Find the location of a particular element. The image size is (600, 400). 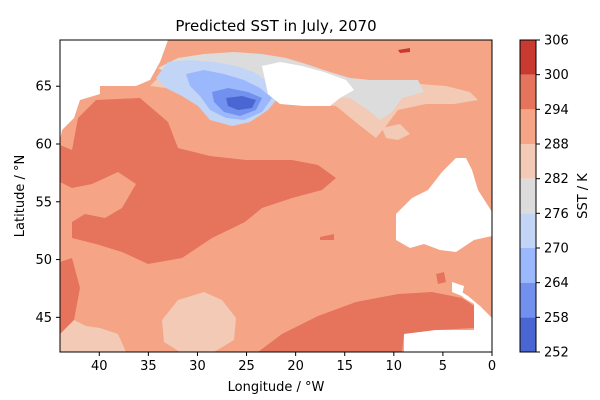

x-tick-label: 35 is located at coordinates (148, 366).